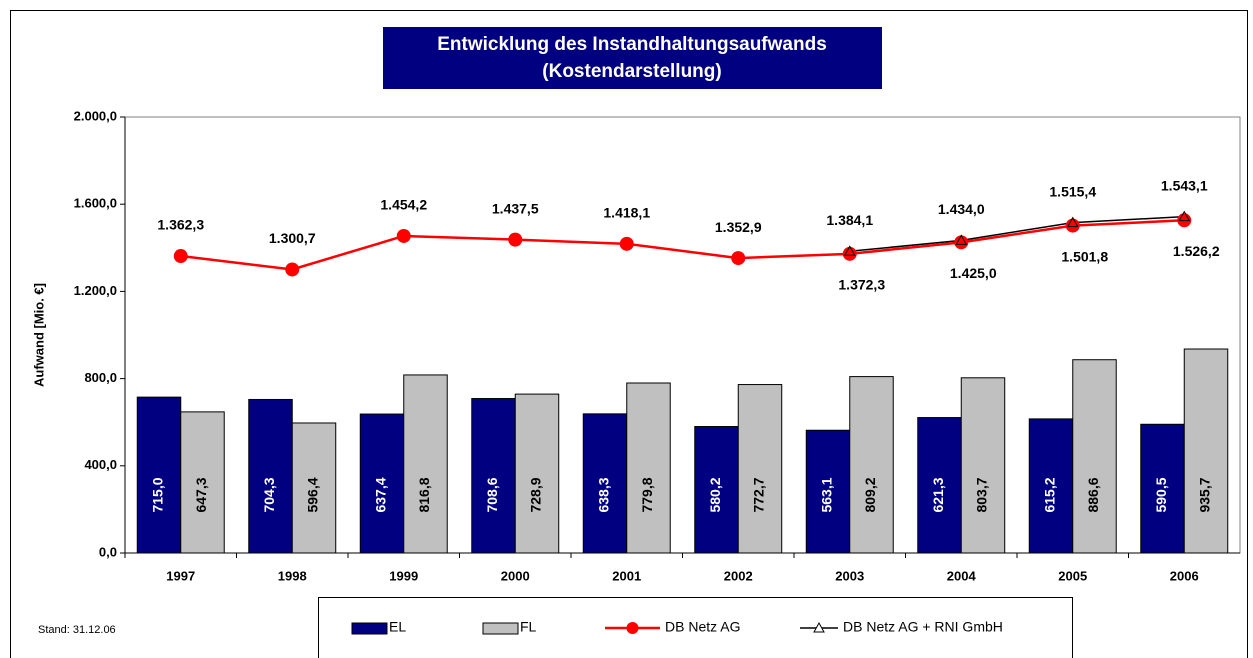  I want to click on bar-value-label: 637,4, so click(381, 494).